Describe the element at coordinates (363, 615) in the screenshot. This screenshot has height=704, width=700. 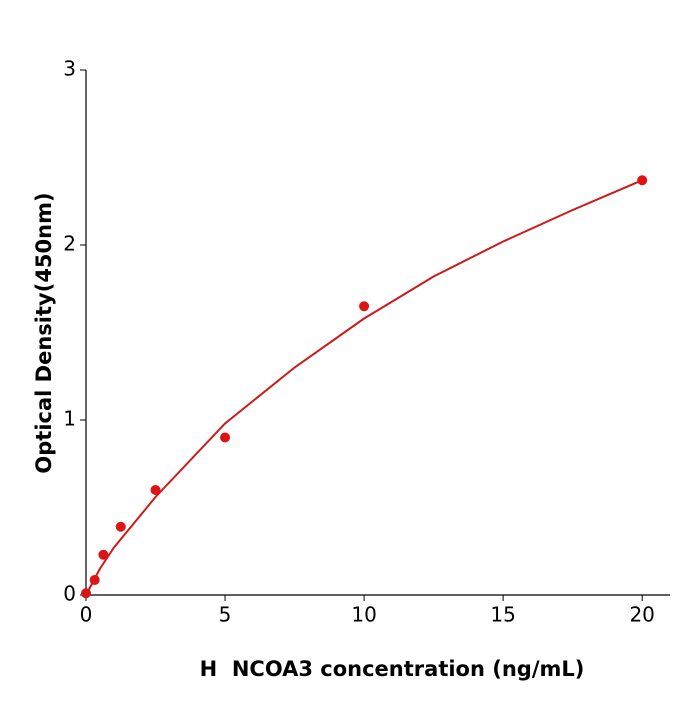
I see `x-tick-label: 10` at that location.